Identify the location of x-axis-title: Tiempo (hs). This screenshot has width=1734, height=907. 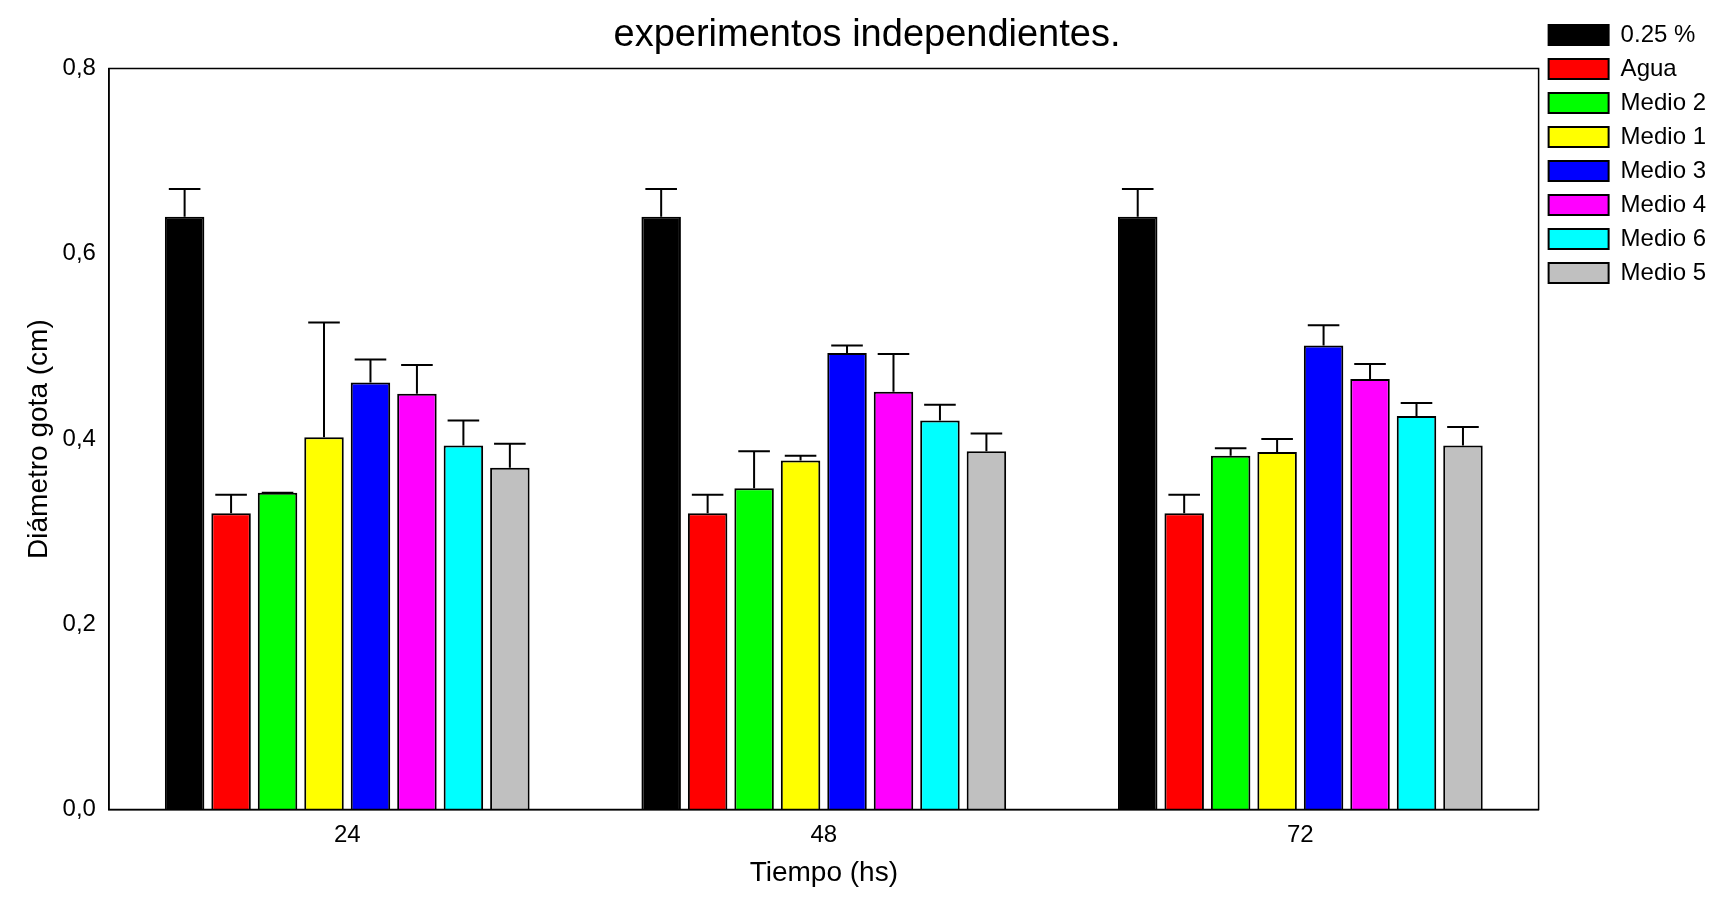
(823, 871).